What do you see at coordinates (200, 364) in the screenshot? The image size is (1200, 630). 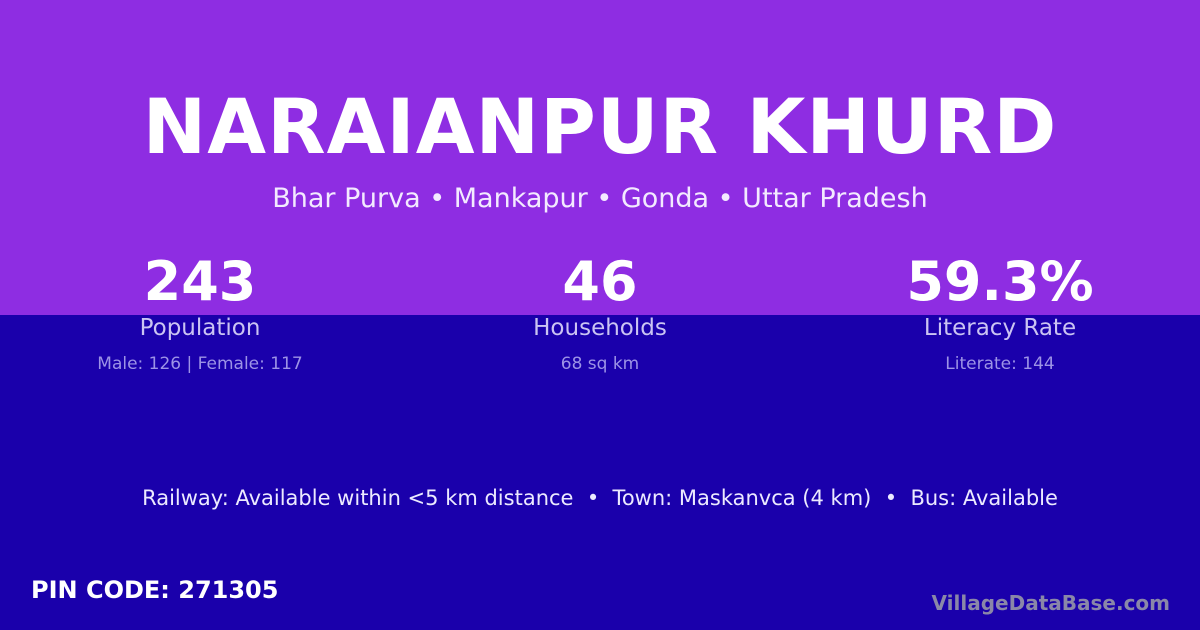 I see `stat-detail: Male: 126 | Female: 117` at bounding box center [200, 364].